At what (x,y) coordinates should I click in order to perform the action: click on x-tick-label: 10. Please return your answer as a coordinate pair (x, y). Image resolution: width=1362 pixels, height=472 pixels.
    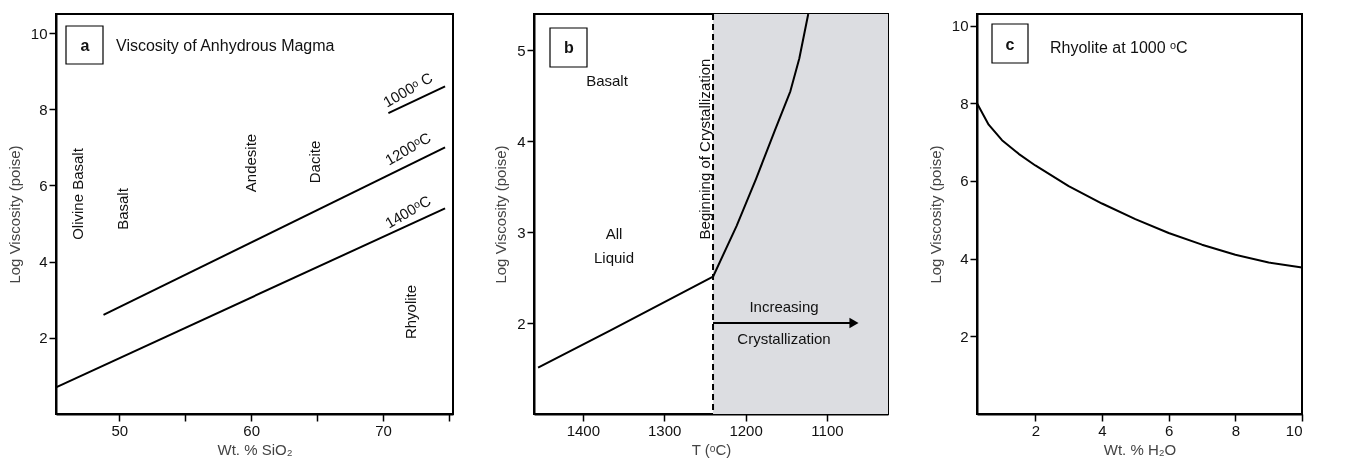
    Looking at the image, I should click on (1294, 430).